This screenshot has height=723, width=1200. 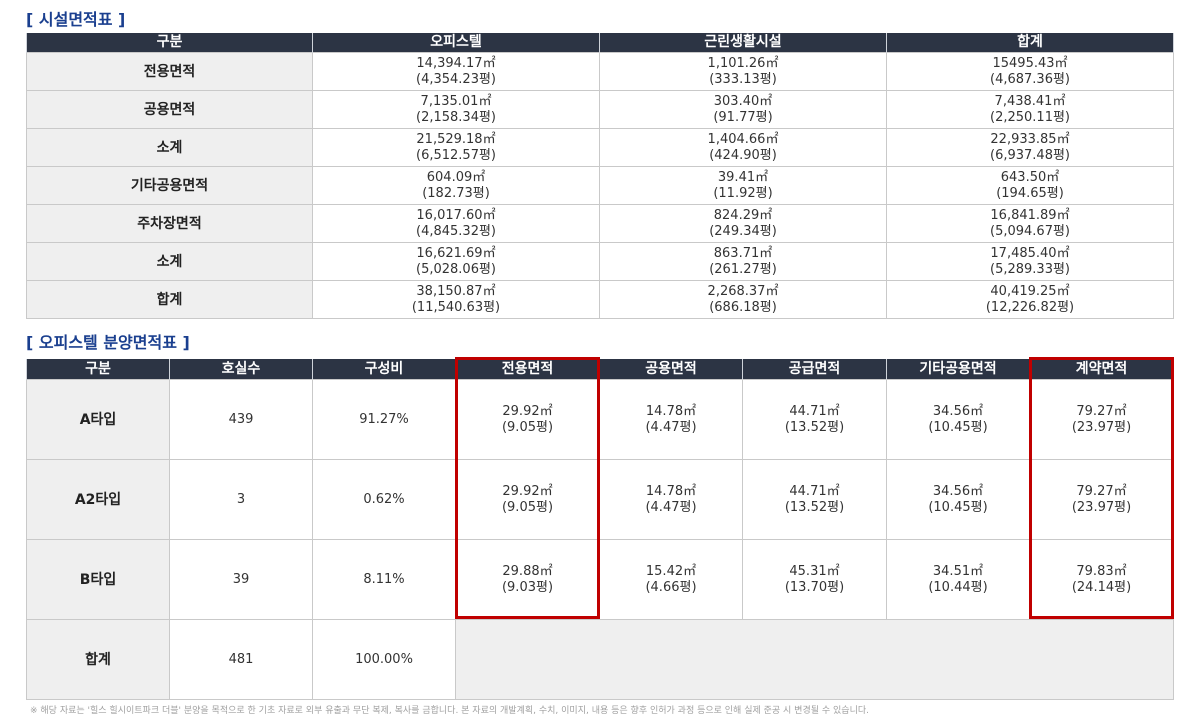 I want to click on total-cell: 40,419.25㎡ (12,226.82평), so click(x=1030, y=299).